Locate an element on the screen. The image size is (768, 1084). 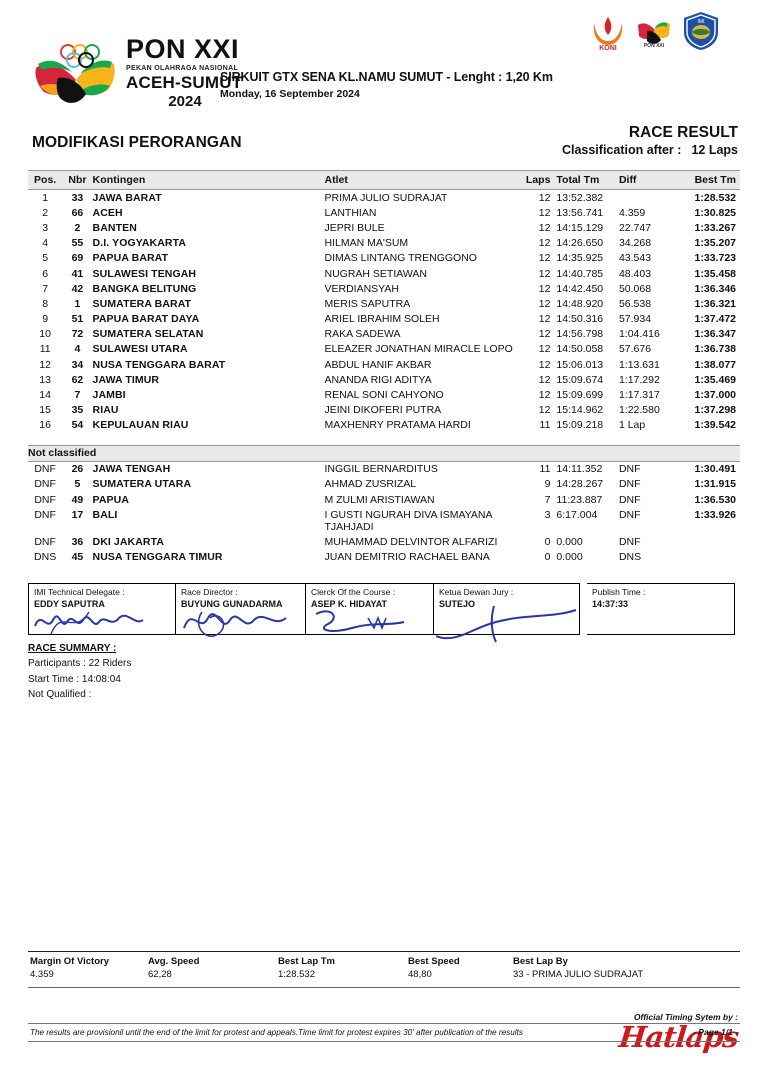
cell-diff: 4.359 is located at coordinates (632, 212).